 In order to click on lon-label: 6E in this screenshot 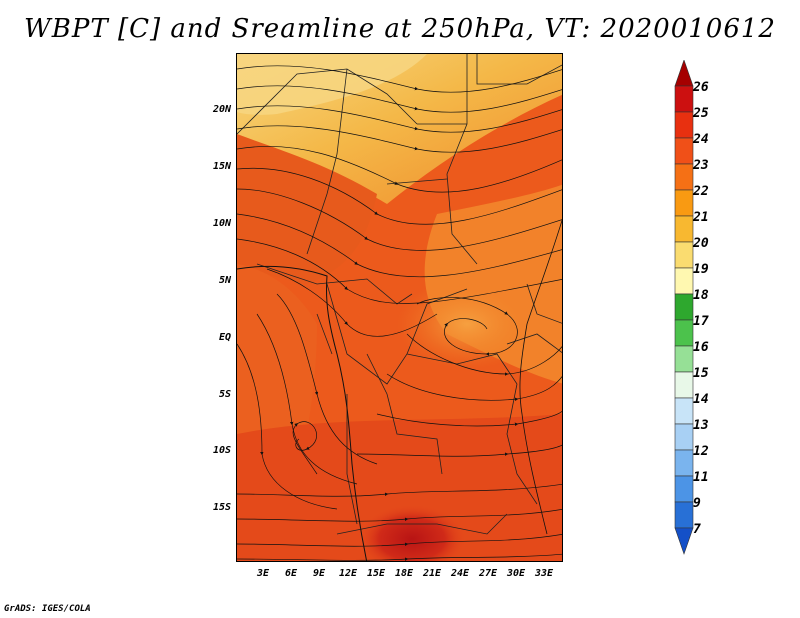, I will do `click(291, 573)`.